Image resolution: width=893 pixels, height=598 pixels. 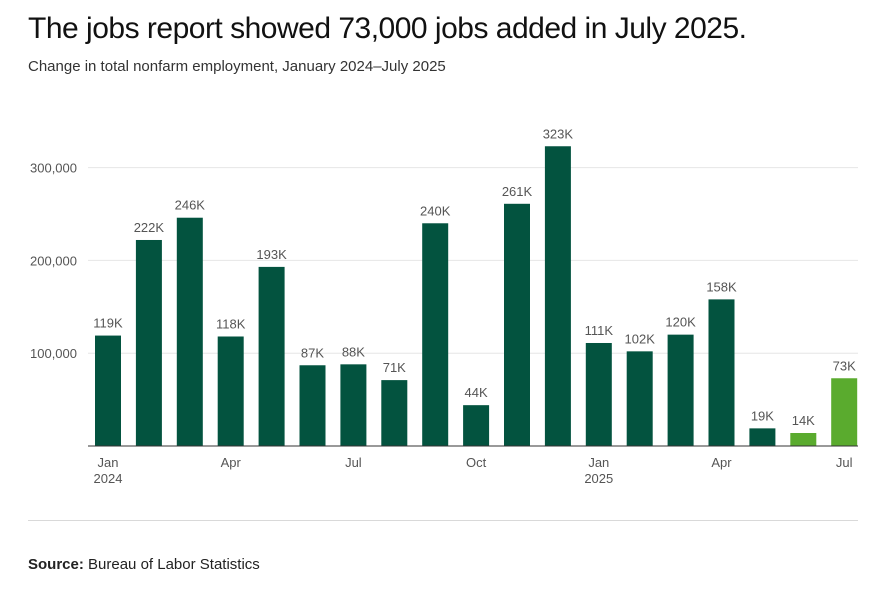 I want to click on y-tick-label: 200,000, so click(x=53, y=260).